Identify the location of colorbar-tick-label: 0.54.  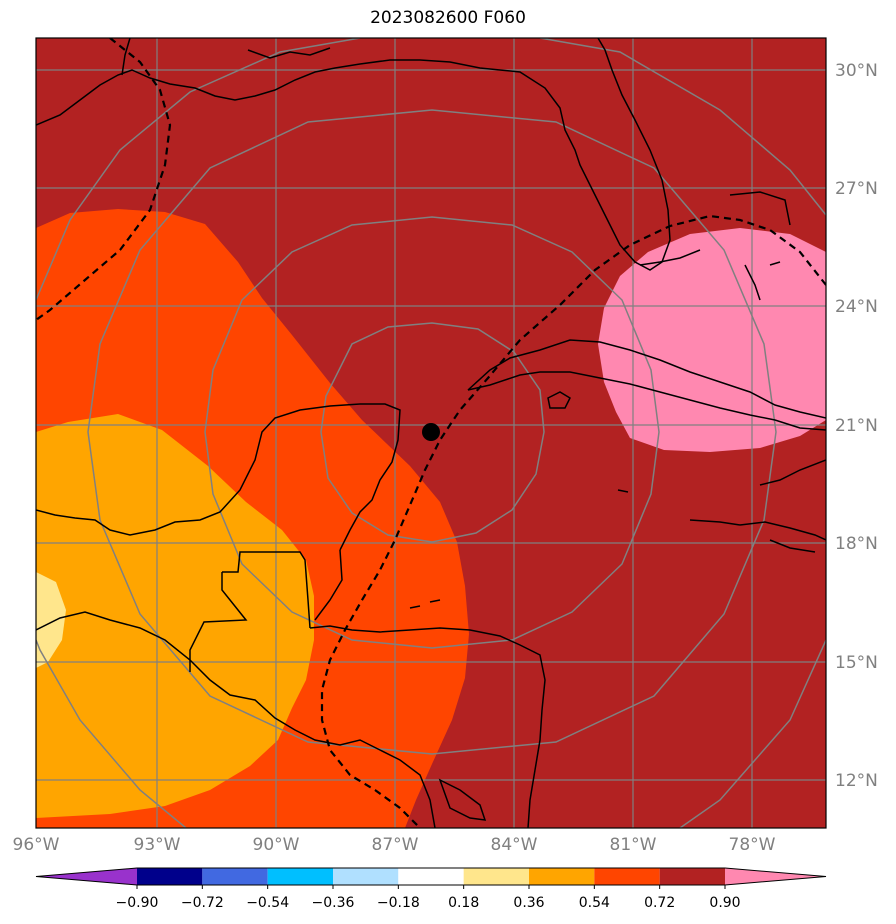
(594, 903).